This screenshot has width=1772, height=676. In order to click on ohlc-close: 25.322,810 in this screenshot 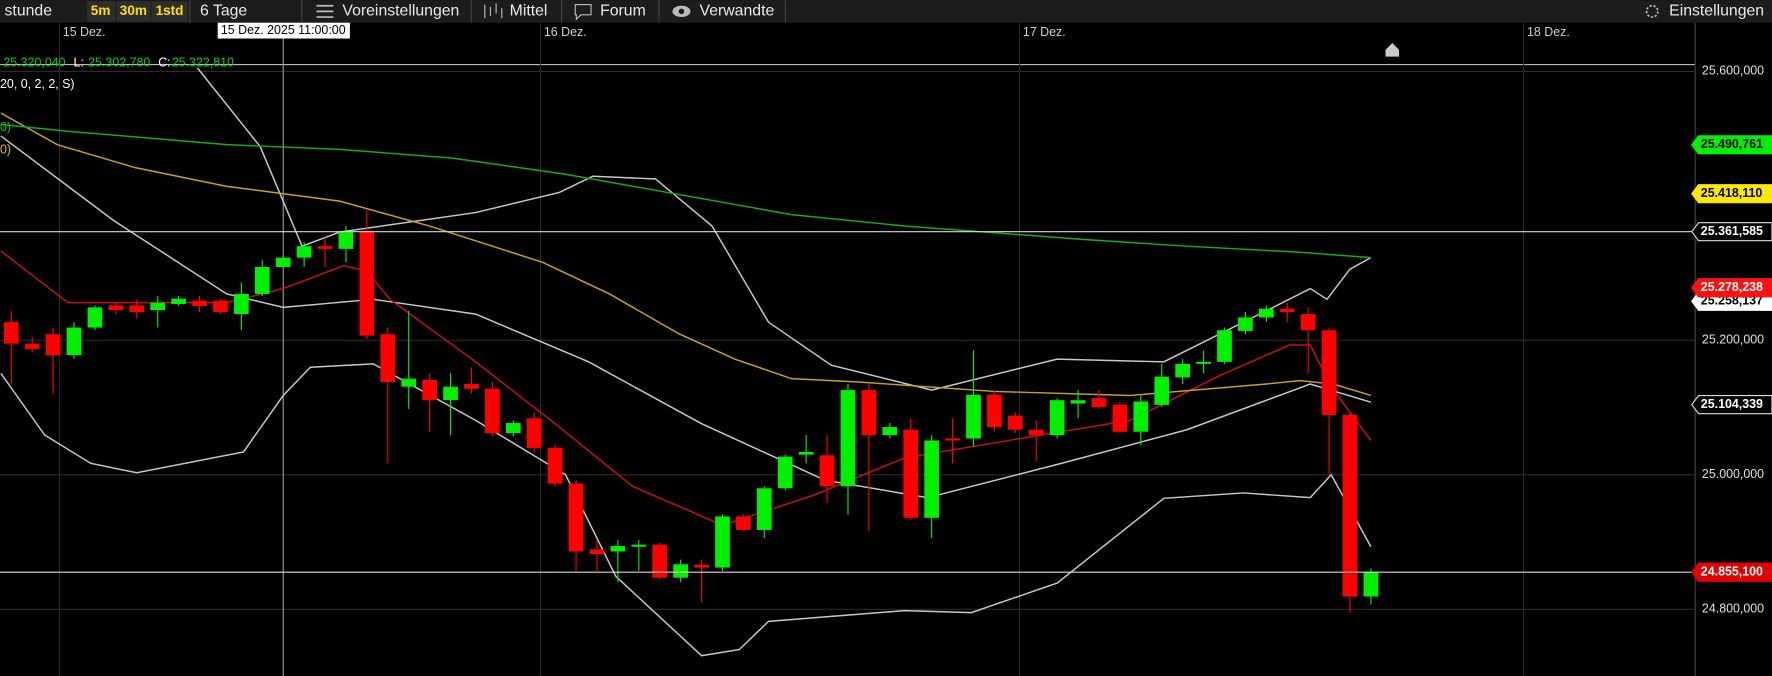, I will do `click(203, 63)`.